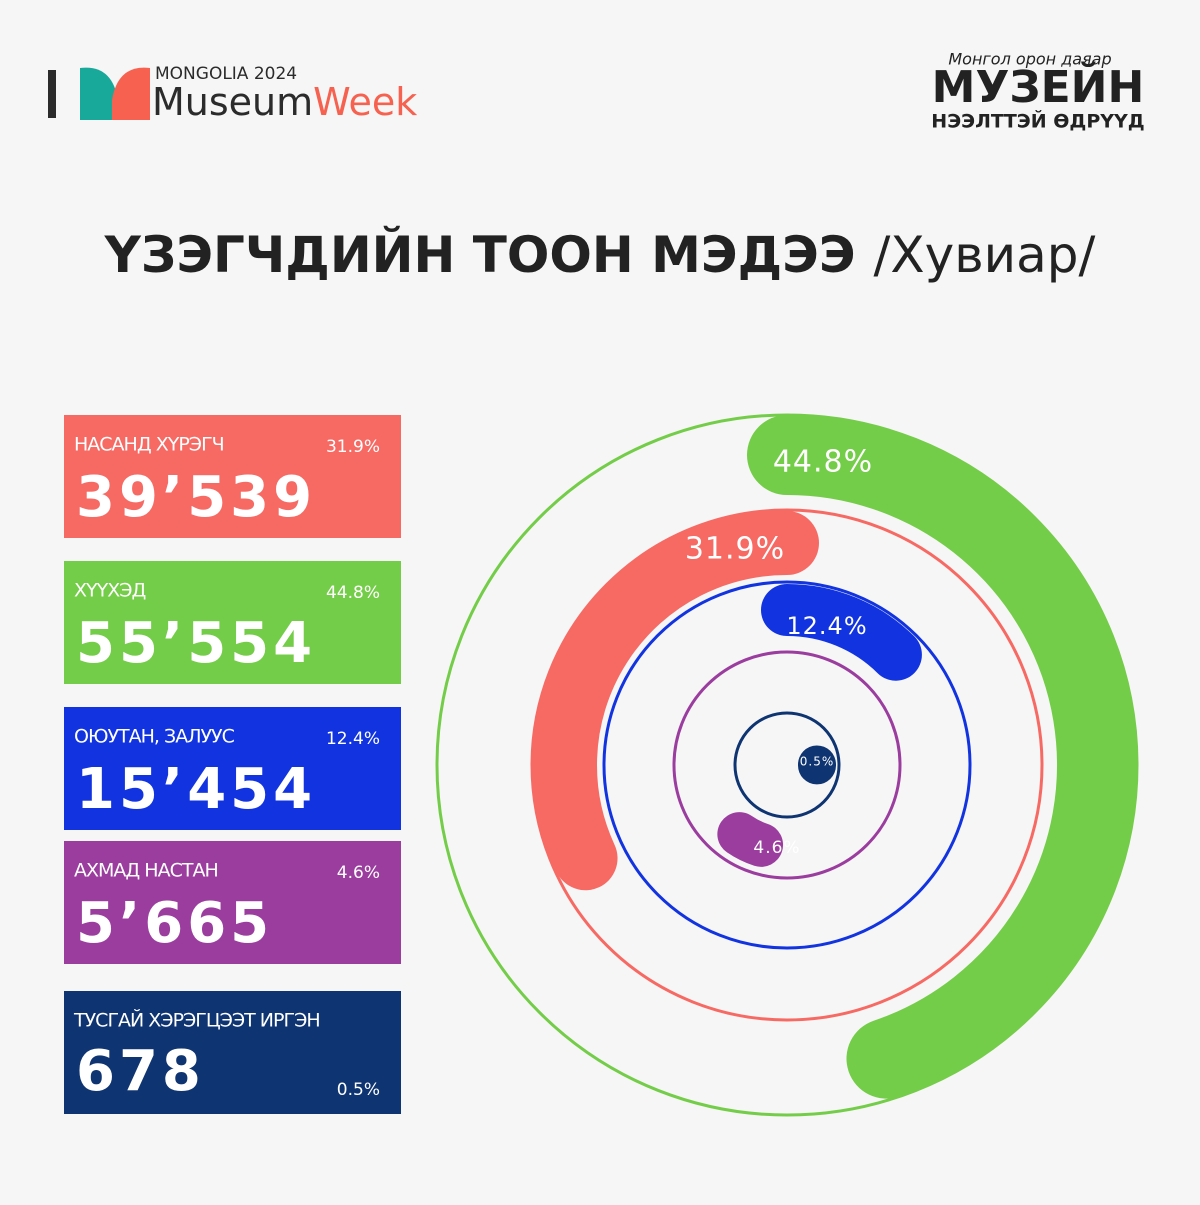 This screenshot has width=1200, height=1205. What do you see at coordinates (154, 737) in the screenshot?
I see `card-category: ОЮУТАН, ЗАЛУУС` at bounding box center [154, 737].